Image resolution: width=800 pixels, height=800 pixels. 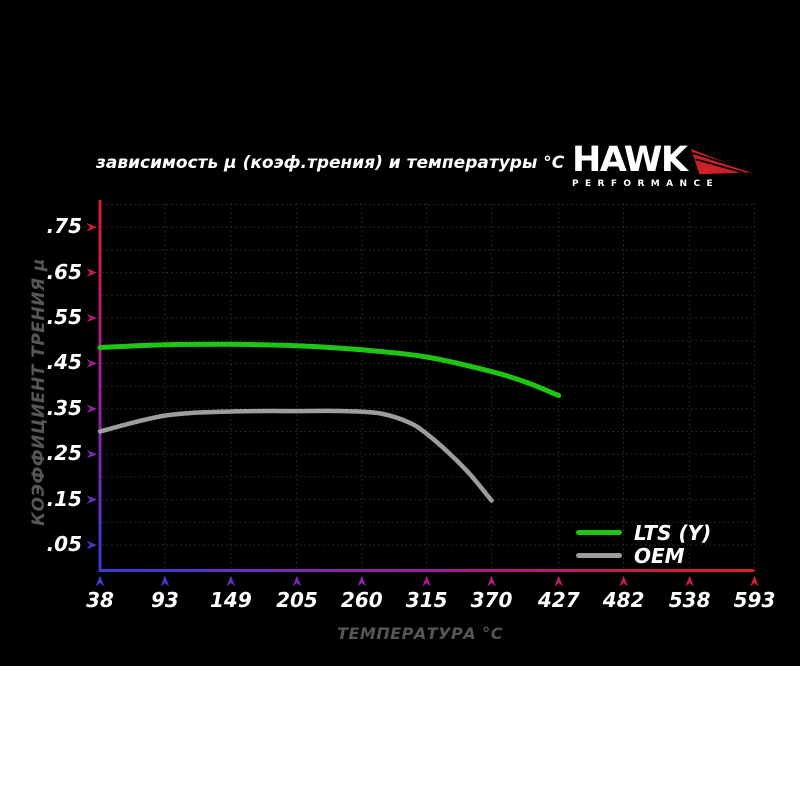 I want to click on x-tick-label: 149, so click(x=231, y=600).